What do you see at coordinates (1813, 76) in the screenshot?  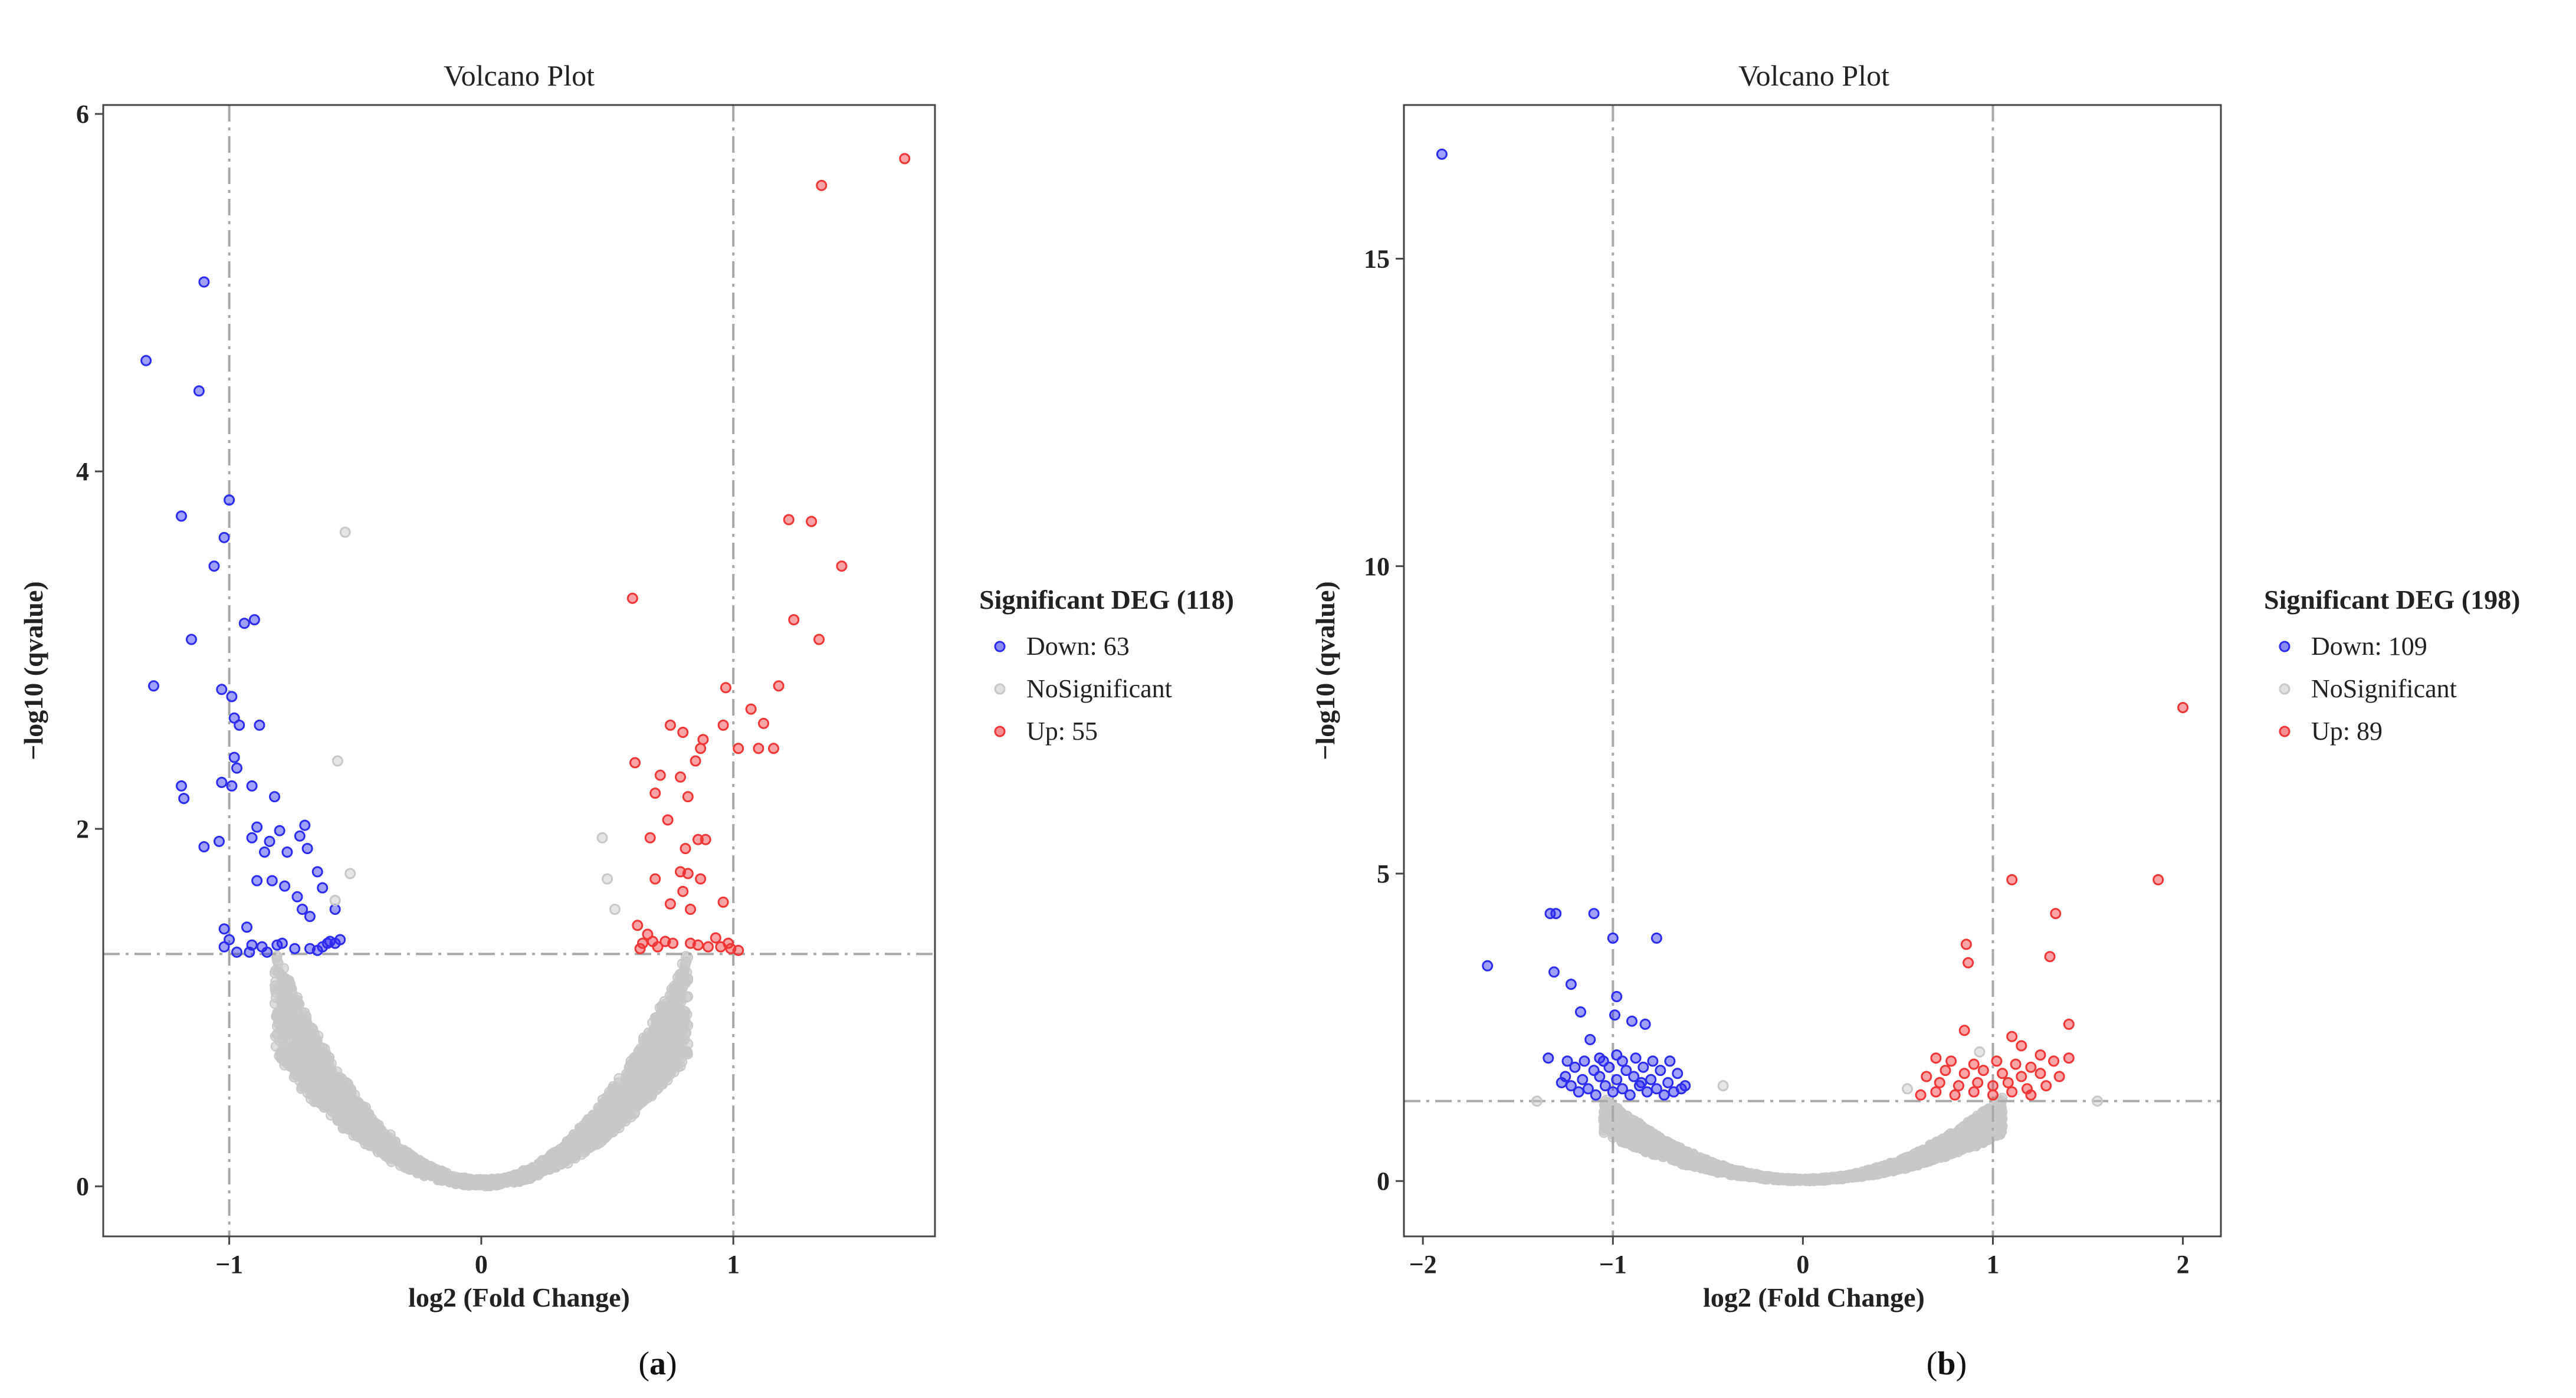 I see `chart-title: Volcano Plot` at bounding box center [1813, 76].